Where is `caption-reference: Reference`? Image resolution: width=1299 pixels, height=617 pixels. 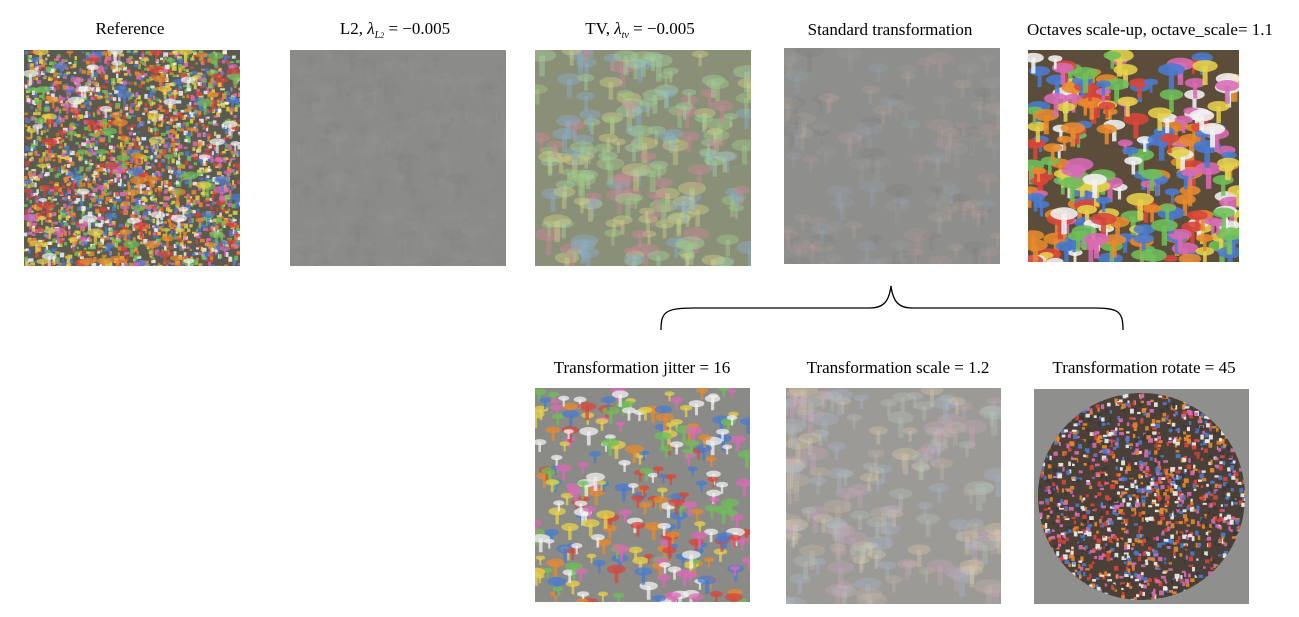
caption-reference: Reference is located at coordinates (130, 28).